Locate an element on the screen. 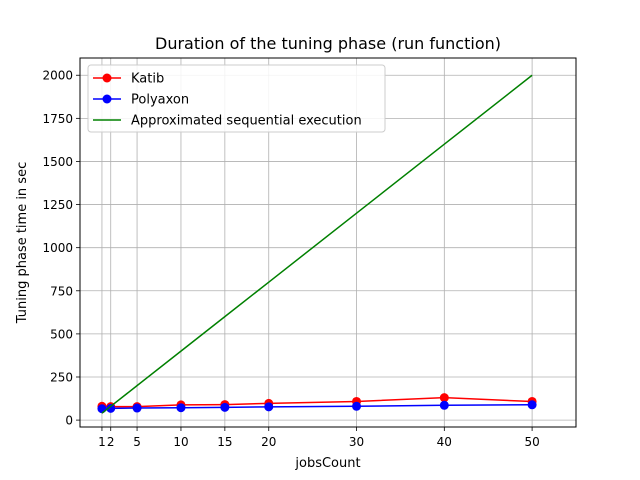 The image size is (640, 480). y-tick-label: 0 is located at coordinates (69, 421).